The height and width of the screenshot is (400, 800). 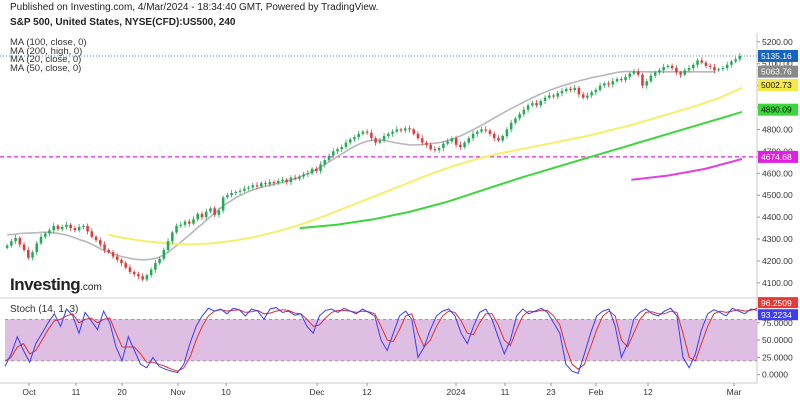 I want to click on x-tick-label-7: 2024, so click(x=456, y=392).